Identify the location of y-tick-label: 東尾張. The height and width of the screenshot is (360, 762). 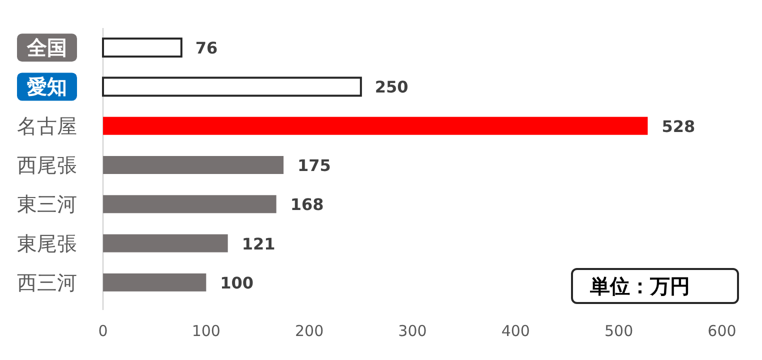
(47, 244).